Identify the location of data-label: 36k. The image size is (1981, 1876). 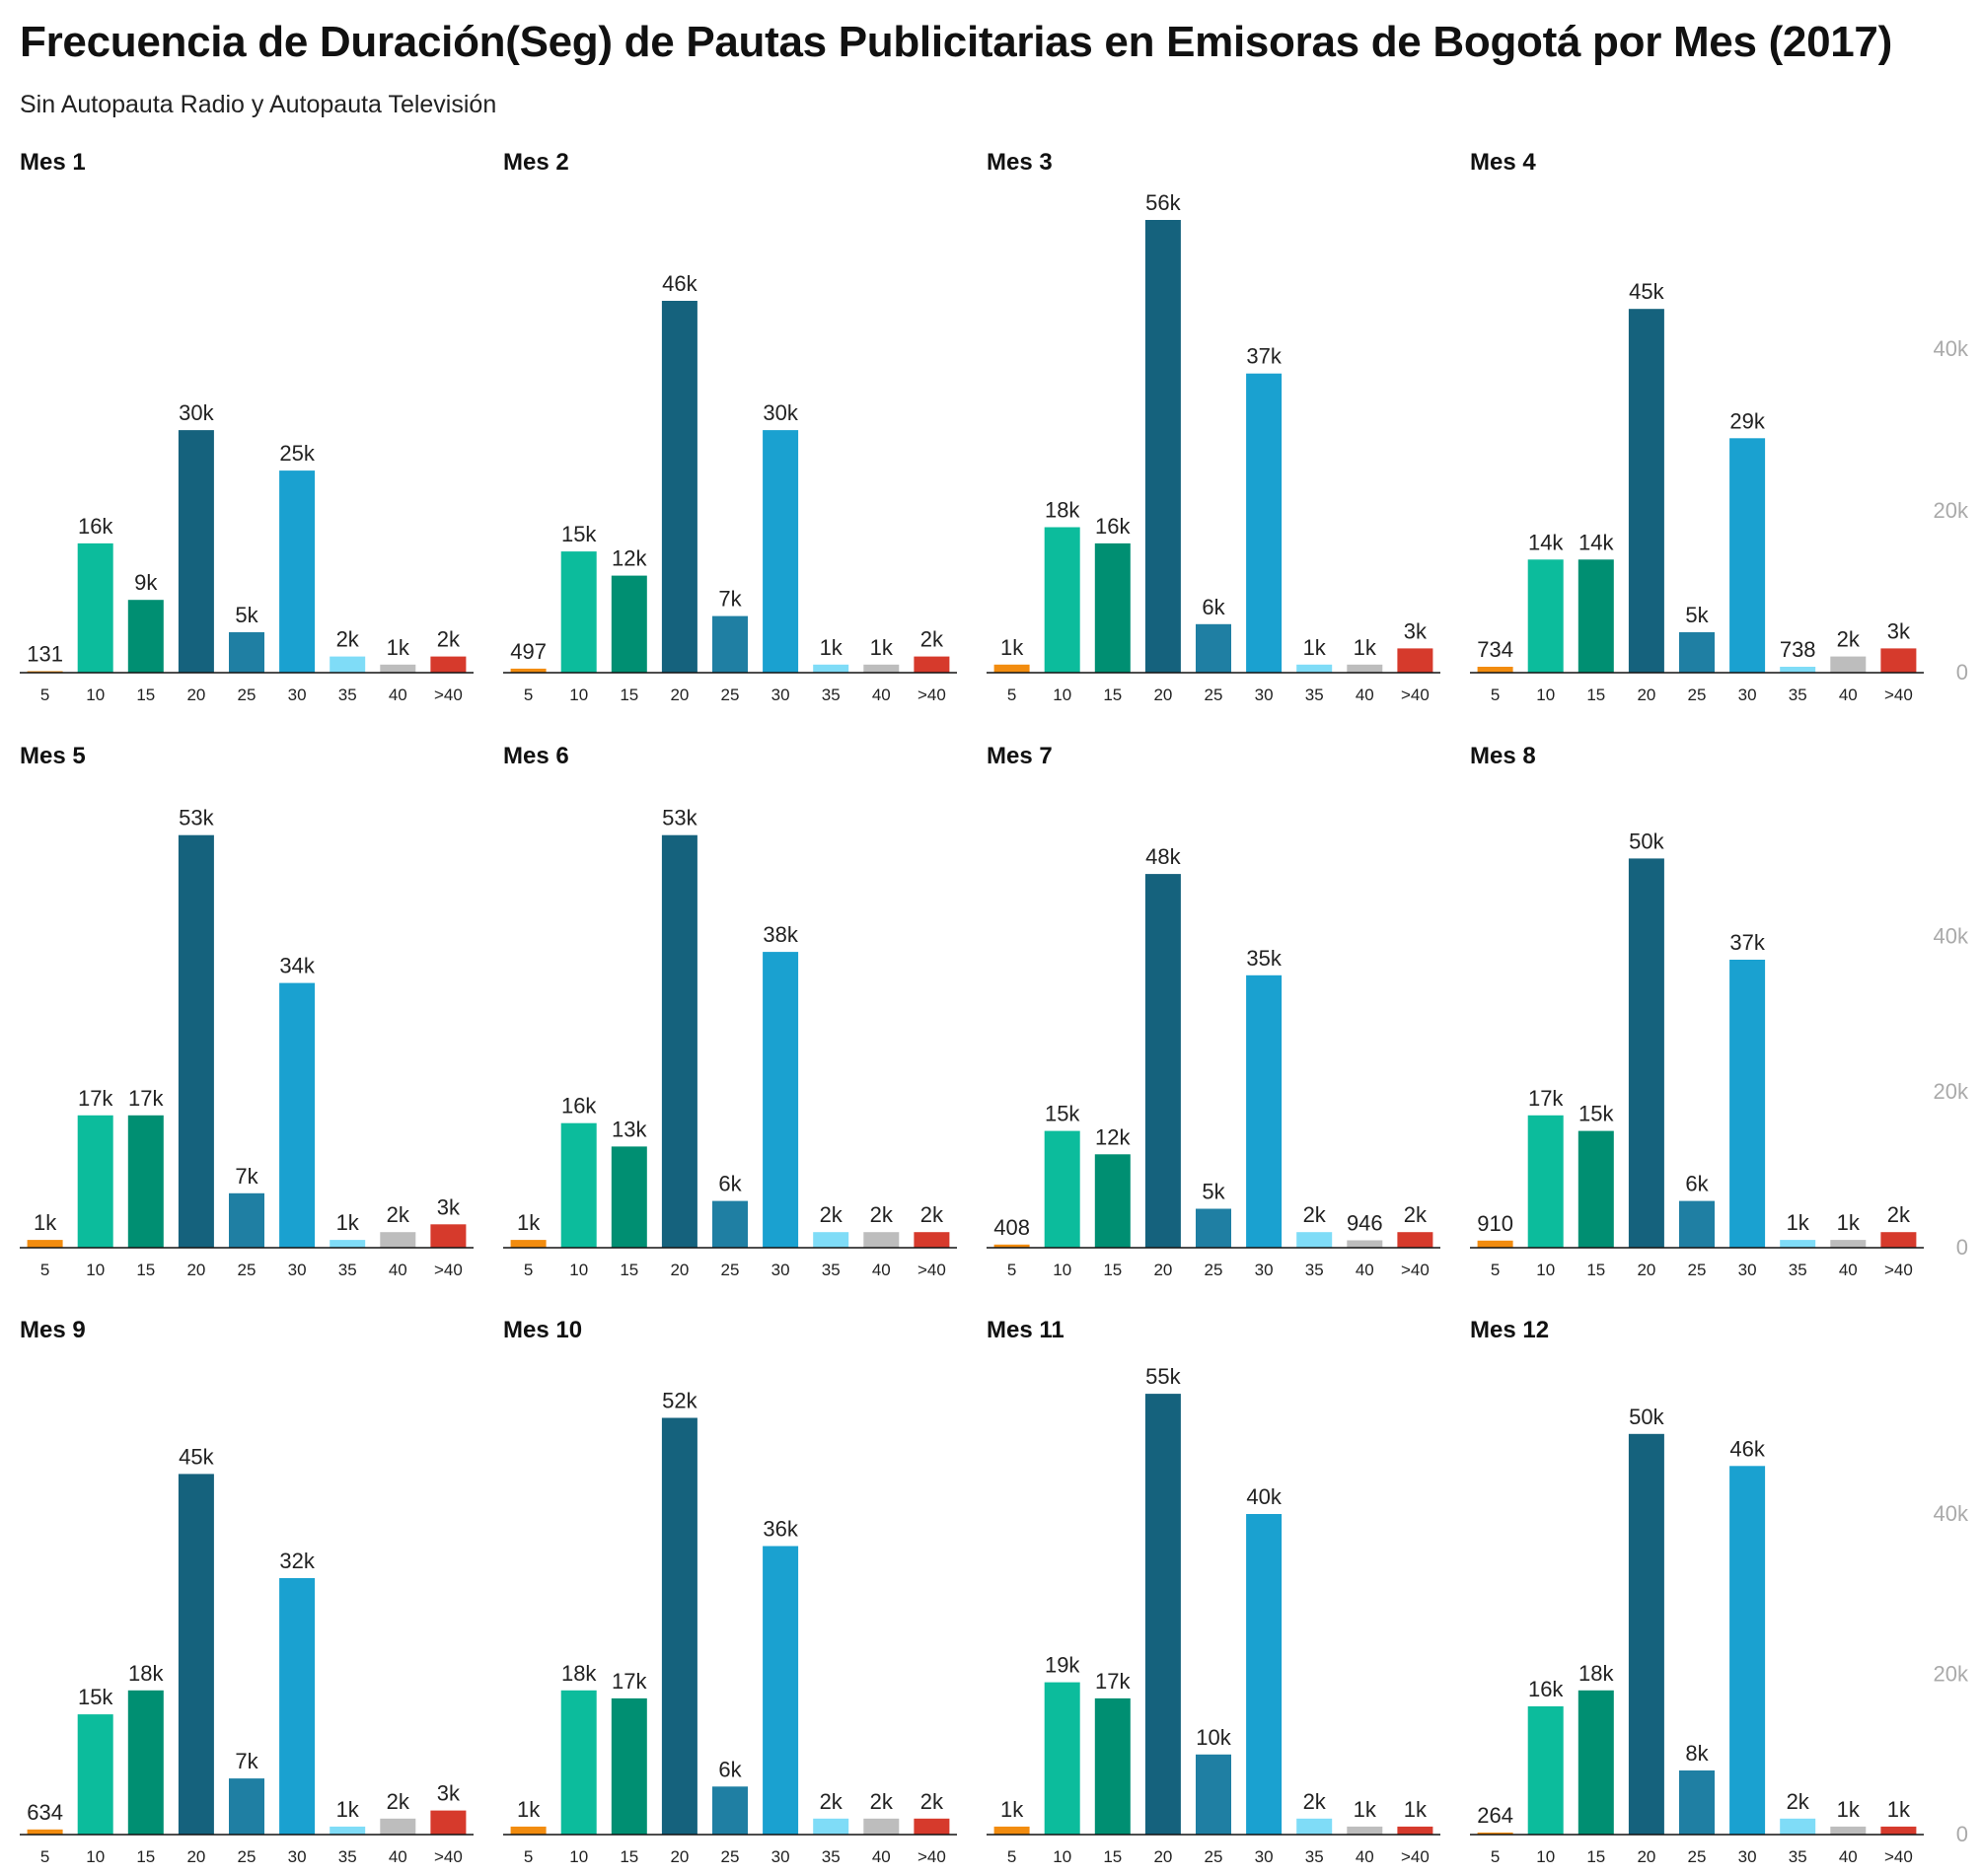
(780, 1529).